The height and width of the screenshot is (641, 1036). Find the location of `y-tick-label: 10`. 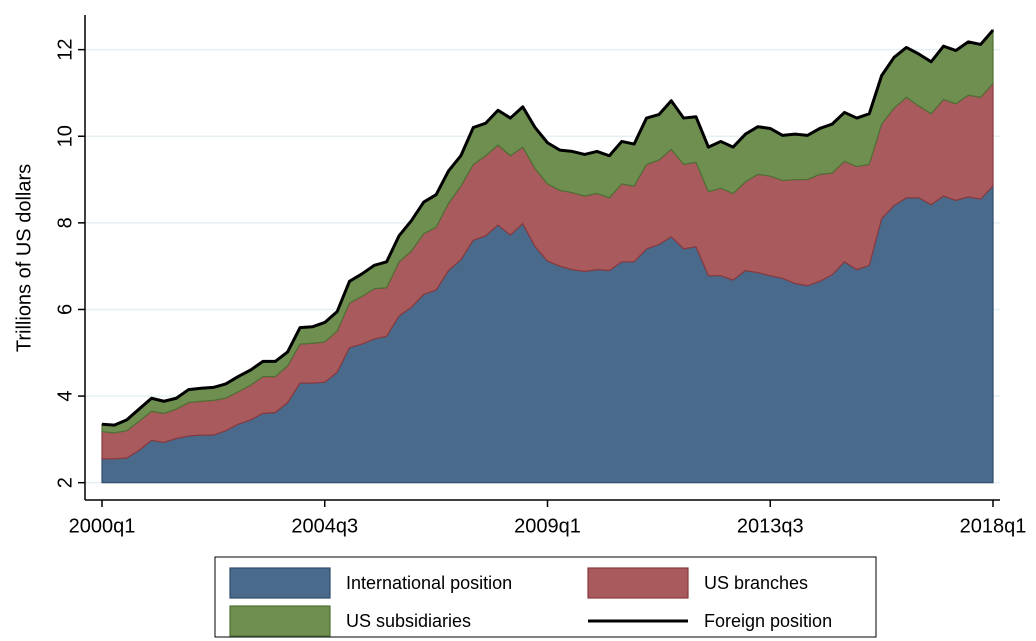

y-tick-label: 10 is located at coordinates (65, 136).